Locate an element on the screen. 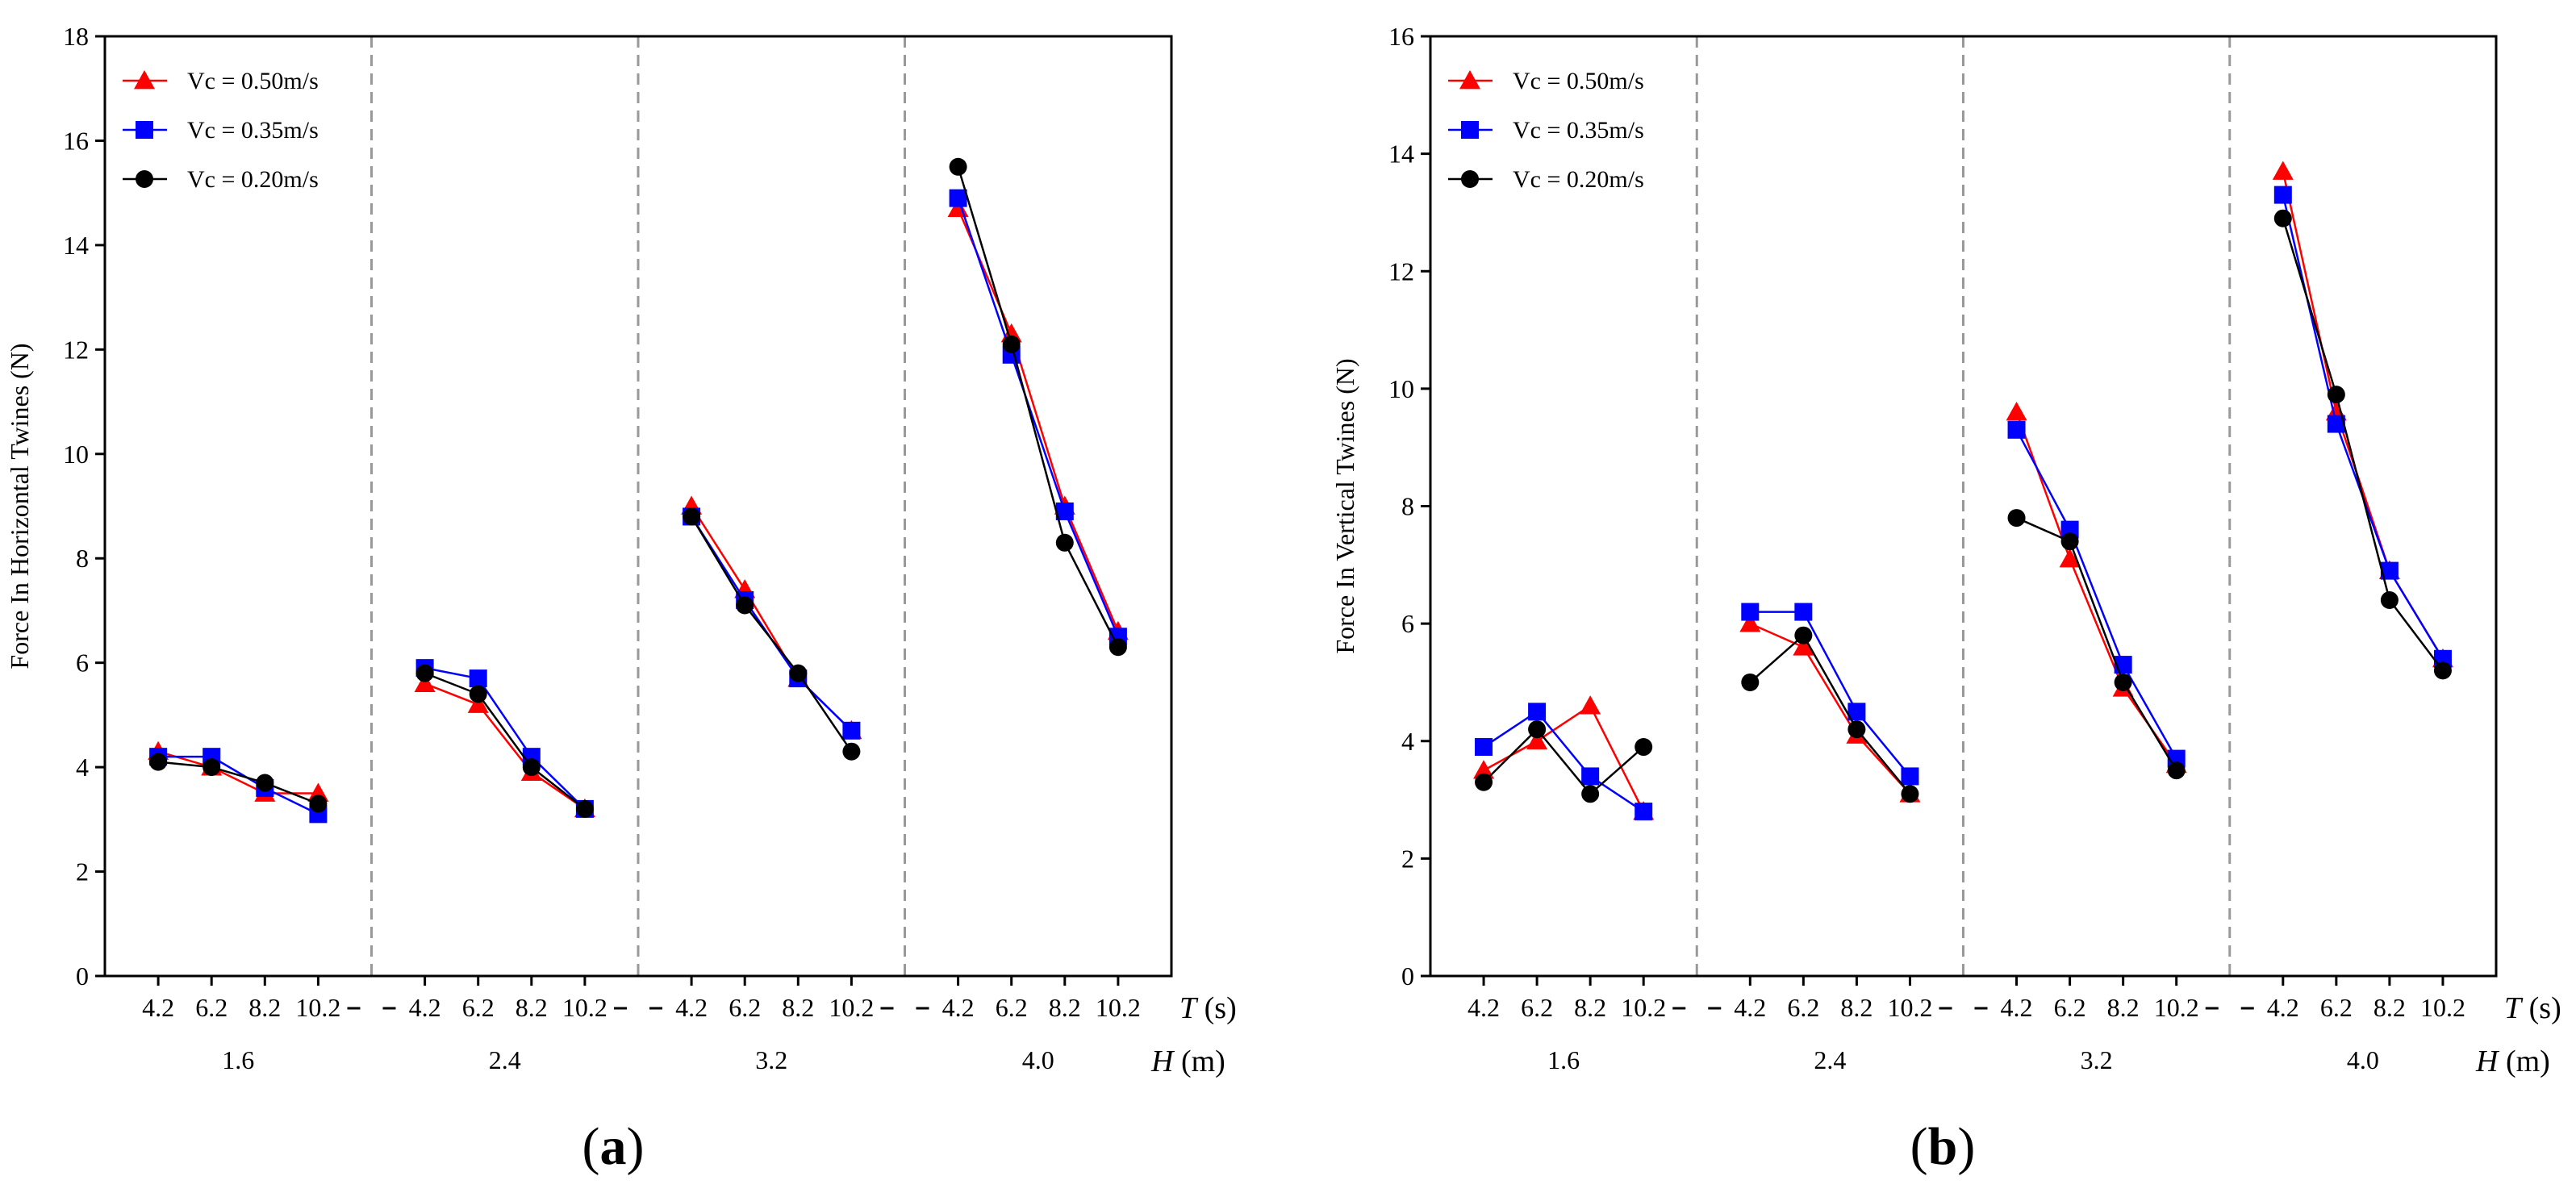 Image resolution: width=2576 pixels, height=1197 pixels. x-axis-inner-unit: (s) is located at coordinates (1216, 1008).